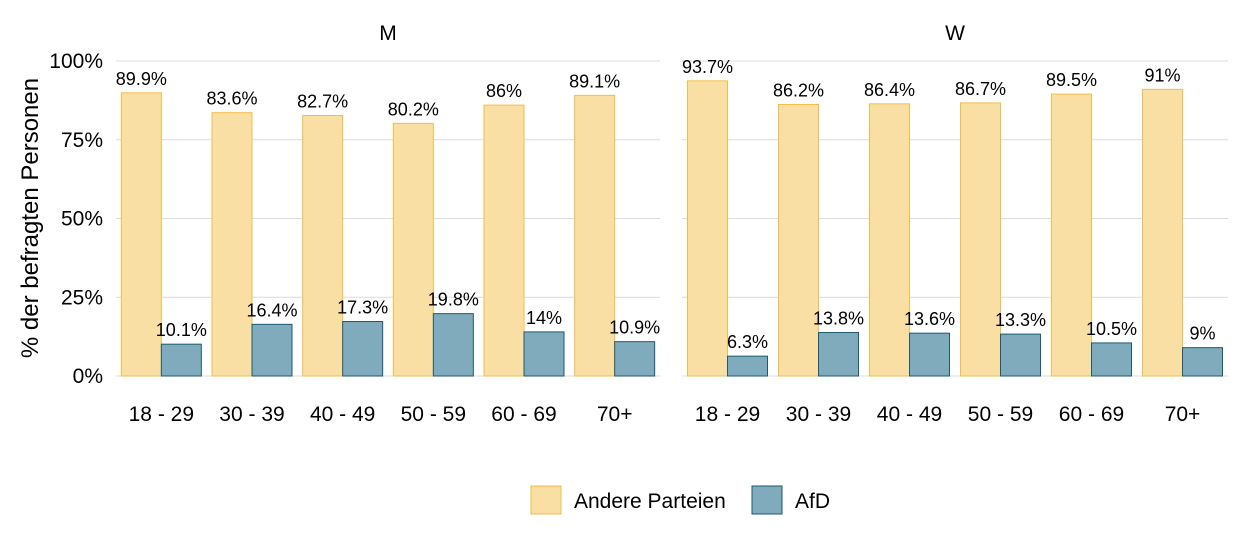 The width and height of the screenshot is (1248, 533). Describe the element at coordinates (544, 318) in the screenshot. I see `data-label: 14%` at that location.